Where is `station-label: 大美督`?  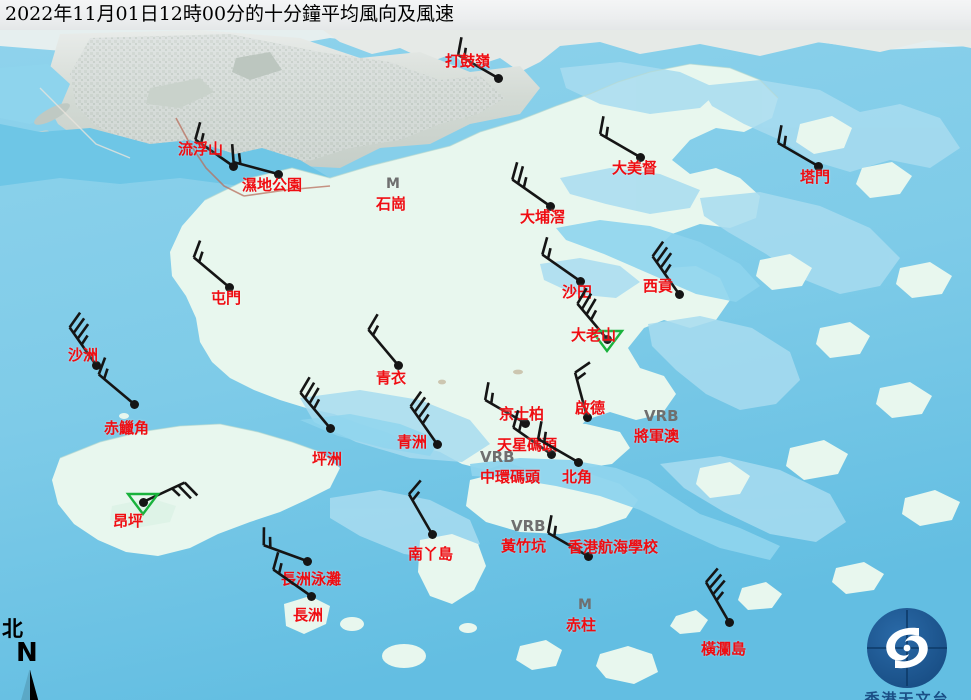 station-label: 大美督 is located at coordinates (635, 168).